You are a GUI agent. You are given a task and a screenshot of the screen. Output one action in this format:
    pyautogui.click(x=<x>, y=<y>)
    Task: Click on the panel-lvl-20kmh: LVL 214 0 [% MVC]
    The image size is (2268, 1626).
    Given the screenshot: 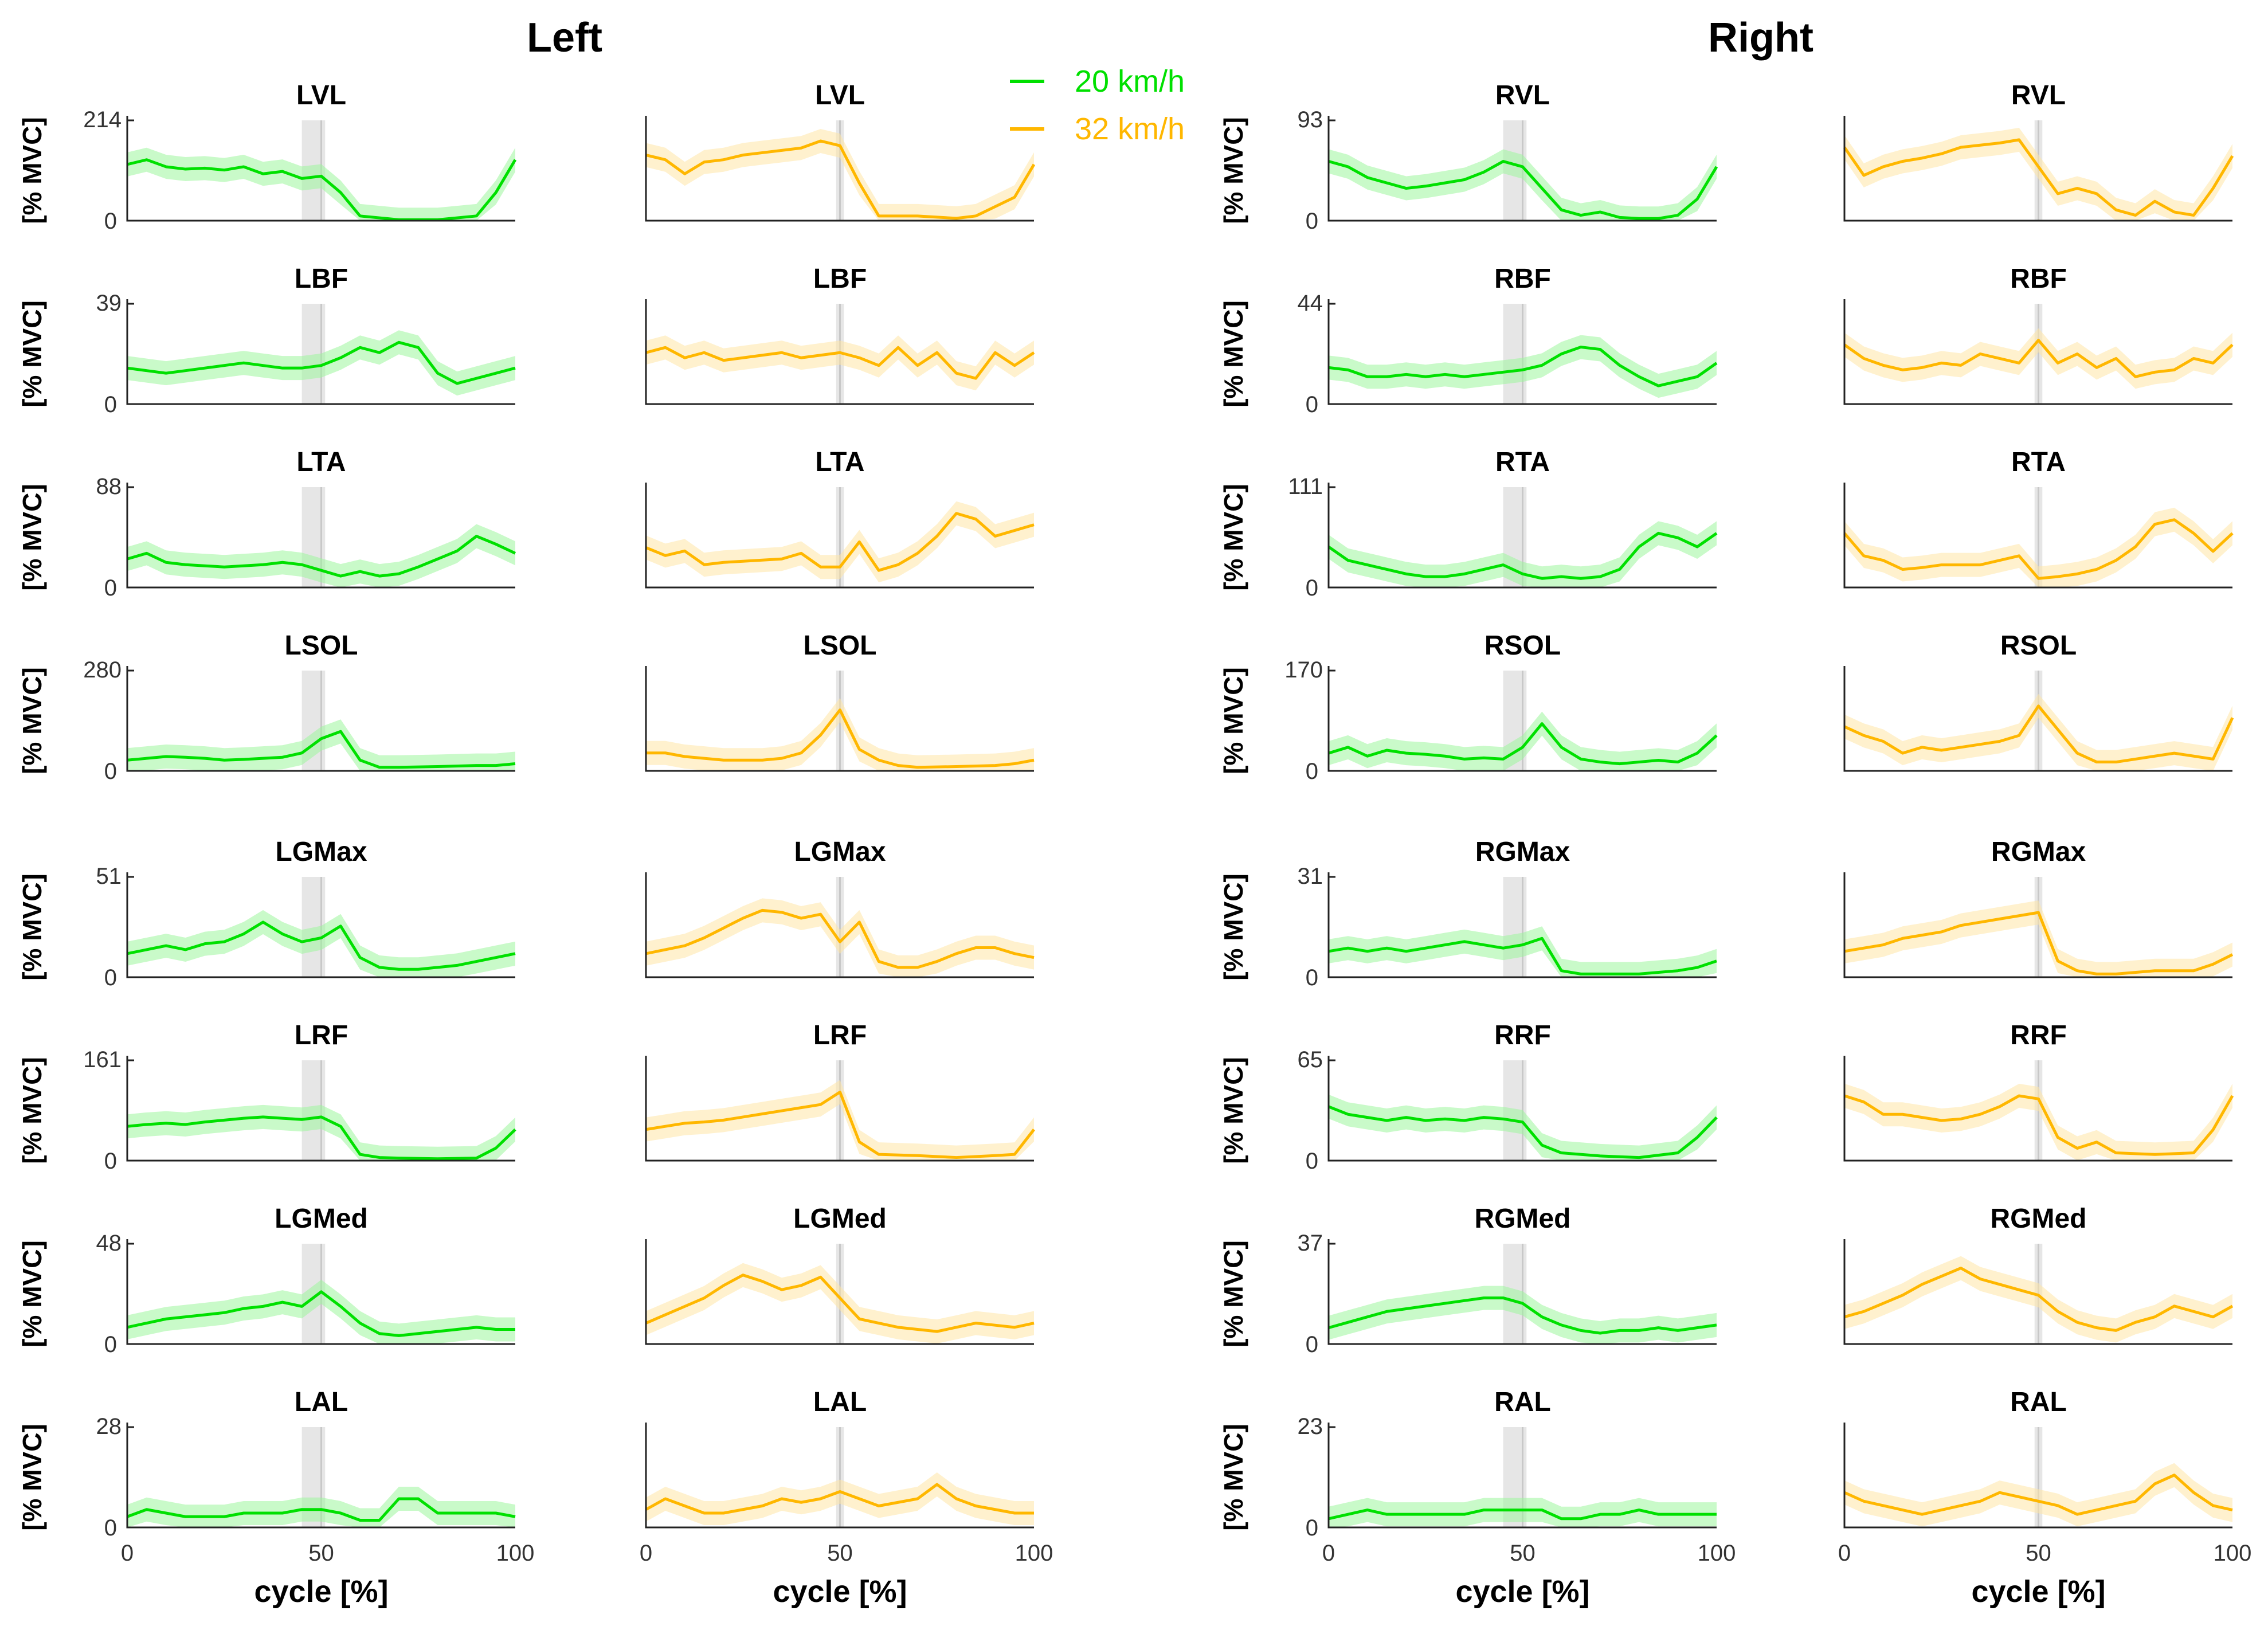 What is the action you would take?
    pyautogui.click(x=267, y=157)
    